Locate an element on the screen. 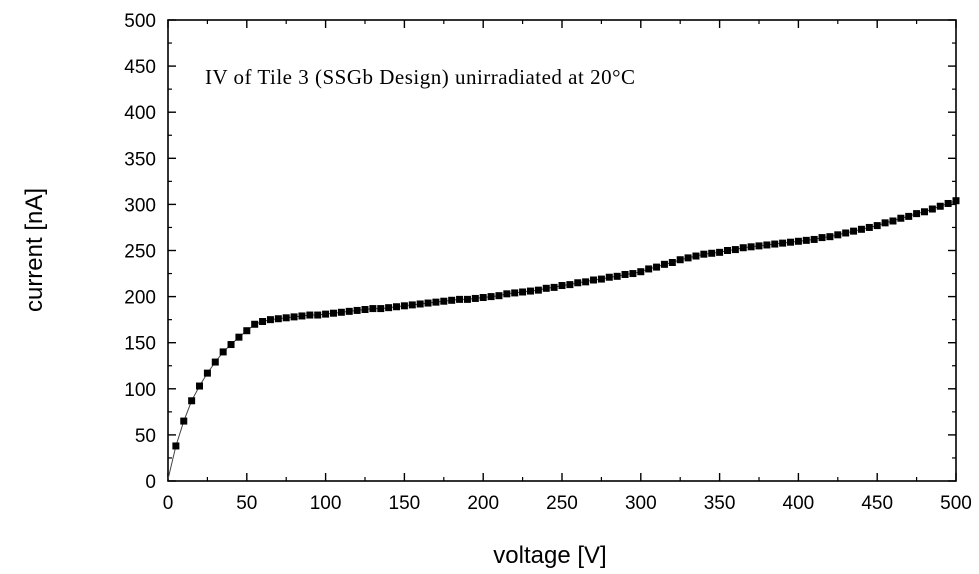 The height and width of the screenshot is (574, 979). y-tick-label: 300 is located at coordinates (140, 205).